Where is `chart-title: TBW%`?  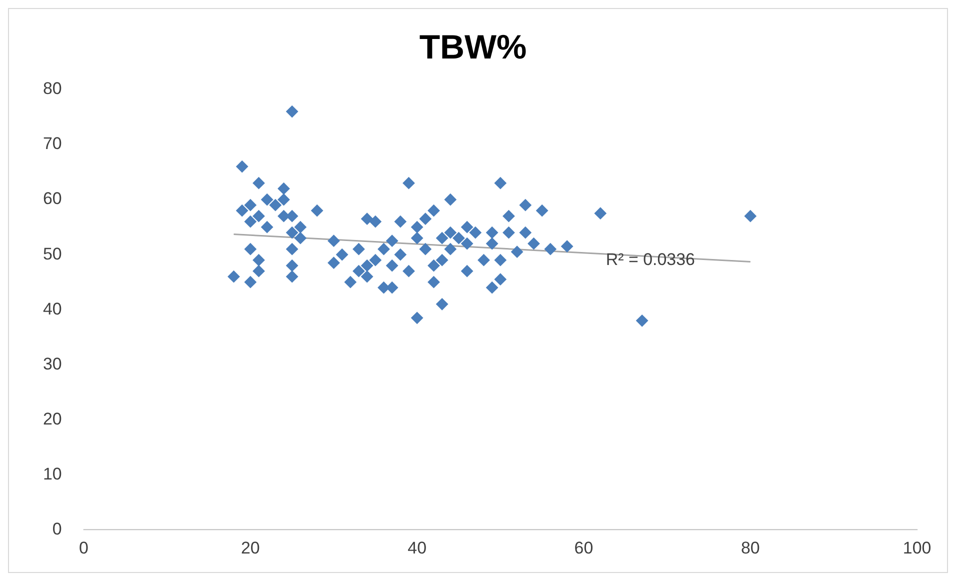
chart-title: TBW% is located at coordinates (473, 47).